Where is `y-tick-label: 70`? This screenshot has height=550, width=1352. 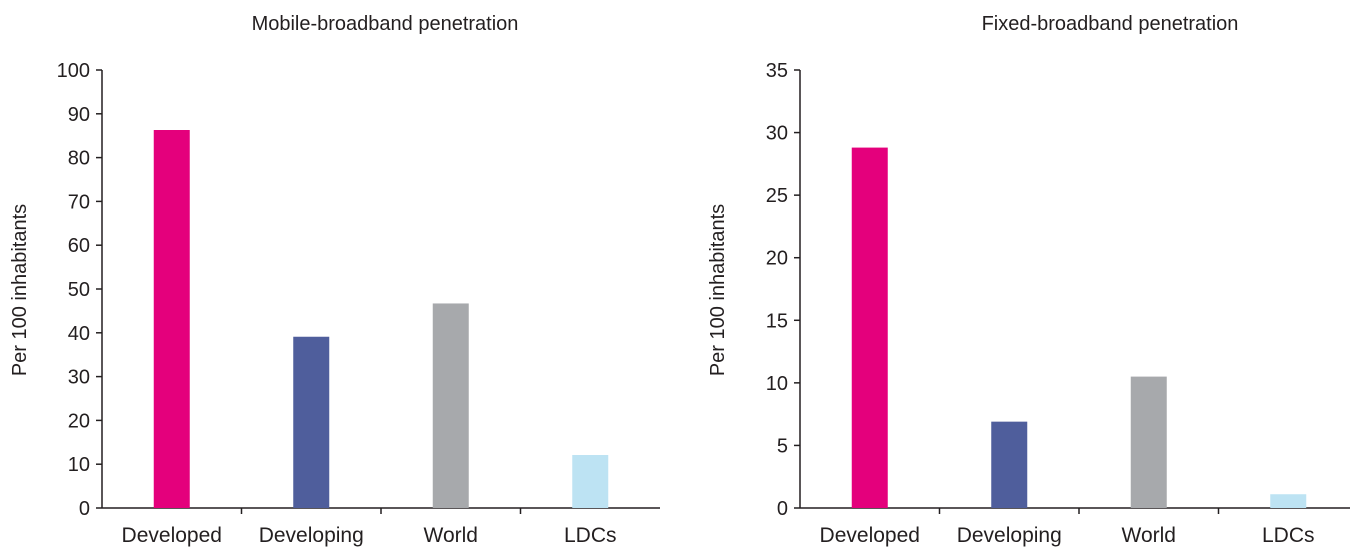 y-tick-label: 70 is located at coordinates (79, 202).